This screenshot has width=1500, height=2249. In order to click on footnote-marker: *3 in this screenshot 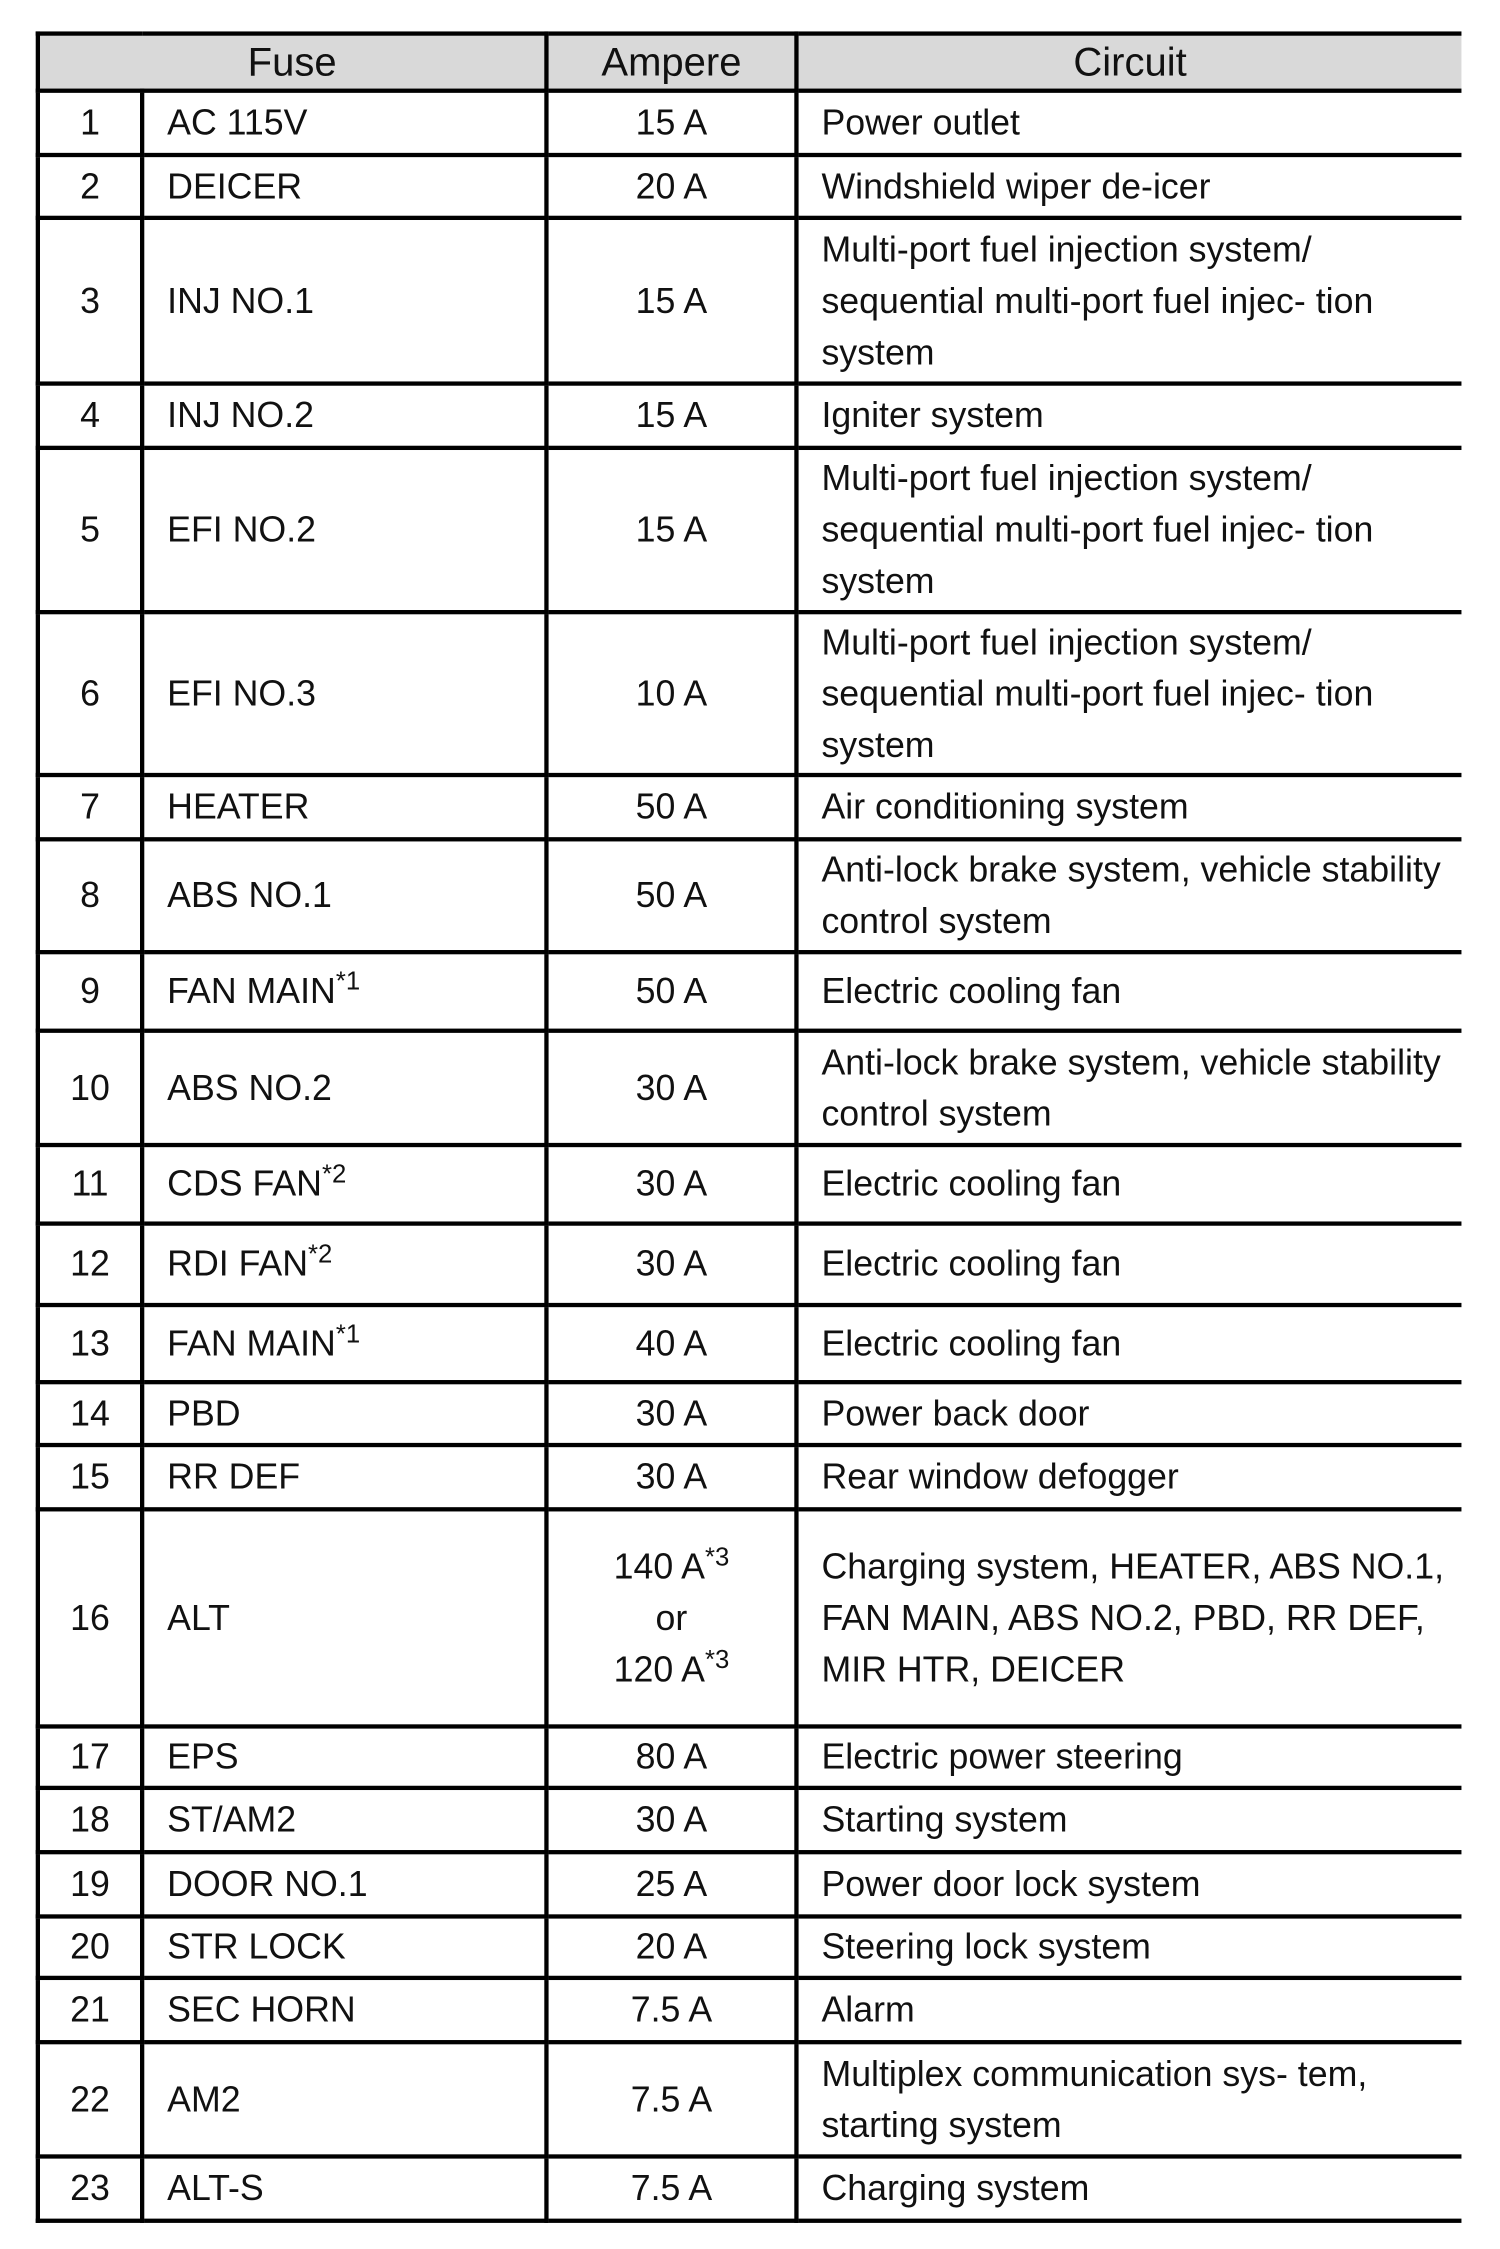, I will do `click(717, 1659)`.